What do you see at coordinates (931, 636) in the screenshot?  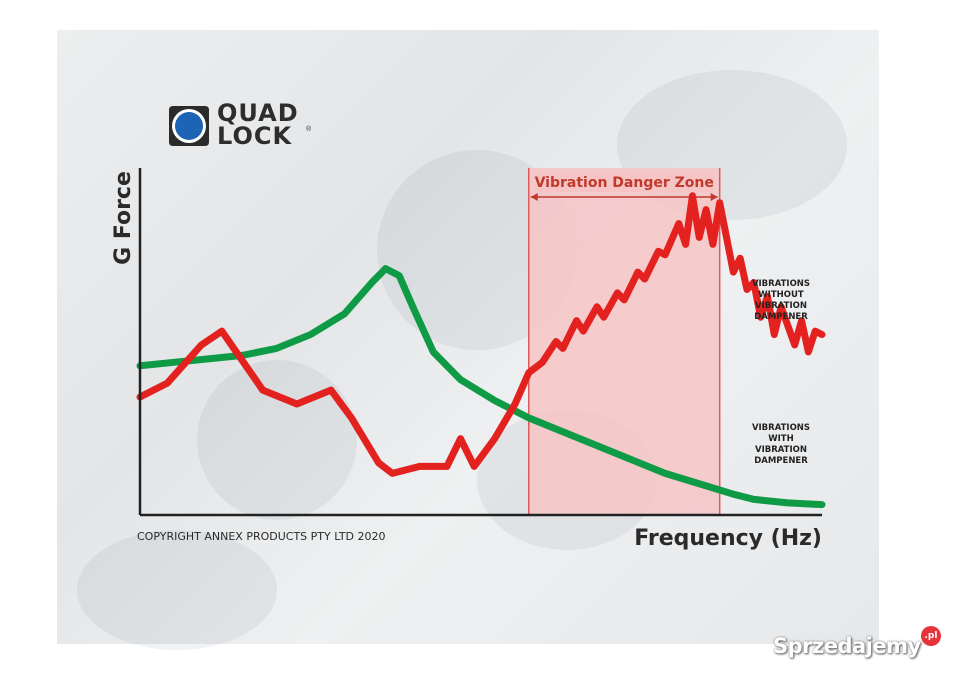 I see `watermark-badge: .pl` at bounding box center [931, 636].